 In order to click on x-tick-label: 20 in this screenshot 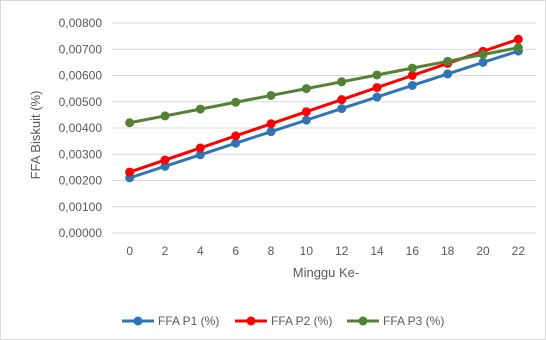, I will do `click(483, 251)`.